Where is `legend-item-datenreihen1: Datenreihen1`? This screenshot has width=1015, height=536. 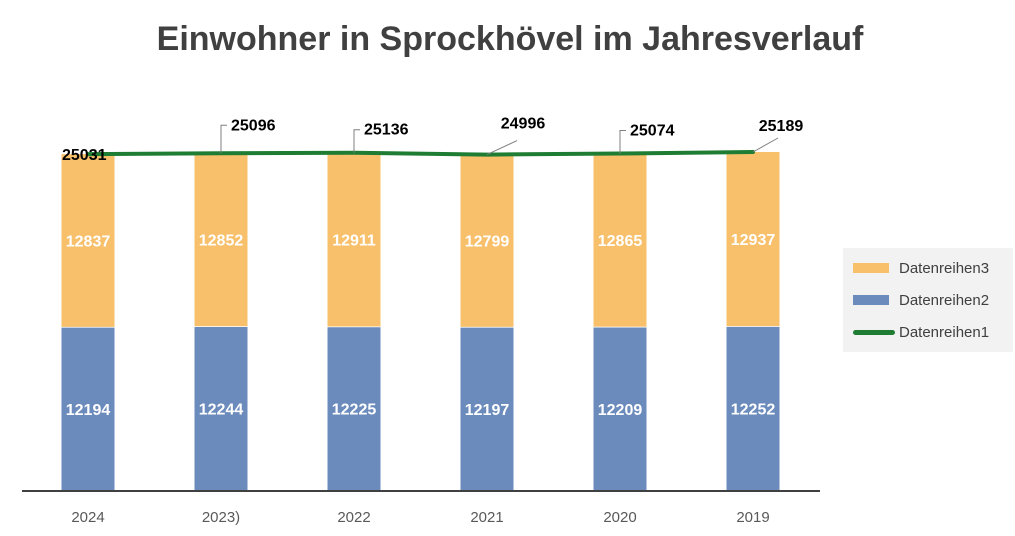 legend-item-datenreihen1: Datenreihen1 is located at coordinates (921, 332).